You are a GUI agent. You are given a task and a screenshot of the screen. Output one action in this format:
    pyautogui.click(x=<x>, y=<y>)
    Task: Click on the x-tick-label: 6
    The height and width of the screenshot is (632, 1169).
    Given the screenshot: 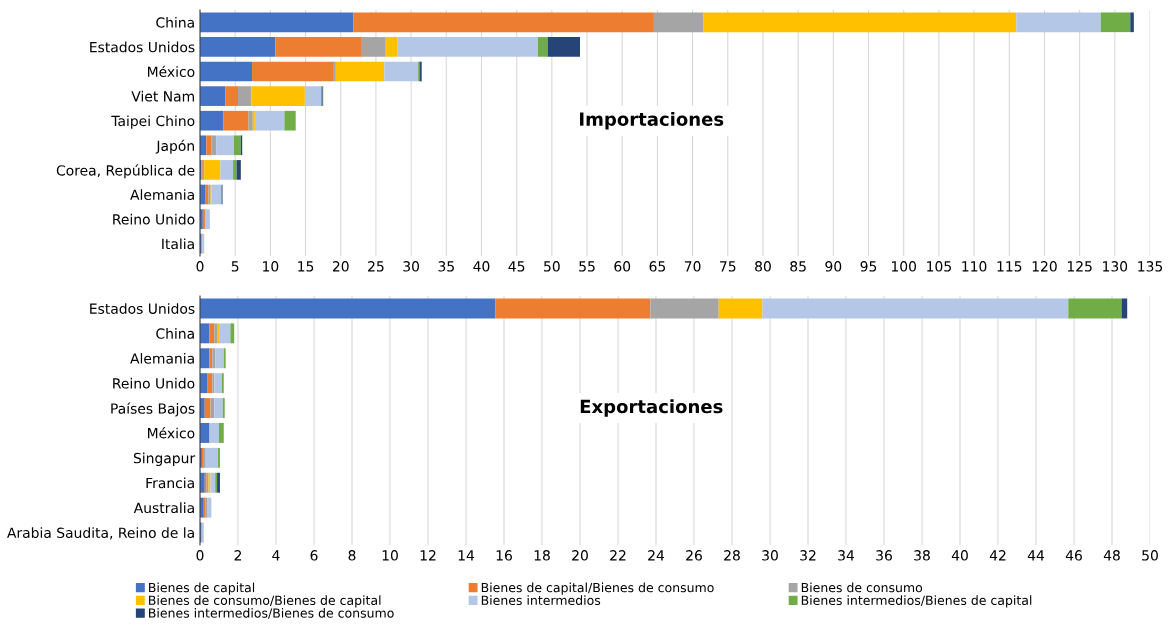 What is the action you would take?
    pyautogui.click(x=314, y=555)
    